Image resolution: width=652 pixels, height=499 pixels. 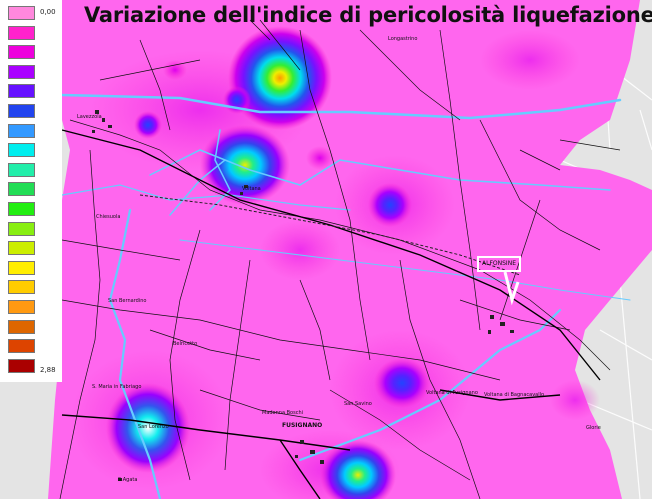 What do you see at coordinates (128, 480) in the screenshot?
I see `place-santagata: S.Agata` at bounding box center [128, 480].